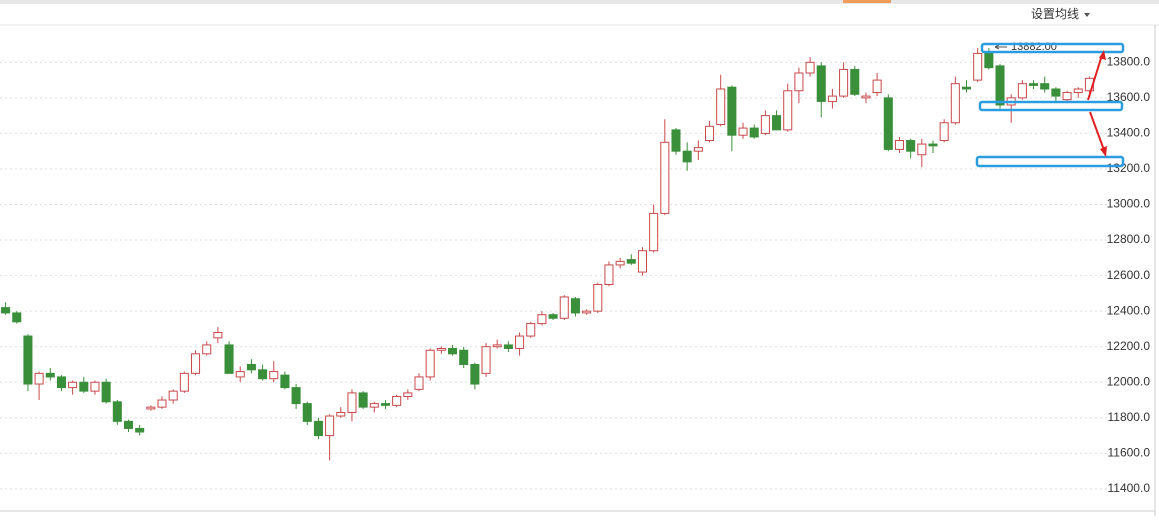 This screenshot has height=521, width=1159. What do you see at coordinates (1129, 417) in the screenshot?
I see `y-tick-label: 11800.0` at bounding box center [1129, 417].